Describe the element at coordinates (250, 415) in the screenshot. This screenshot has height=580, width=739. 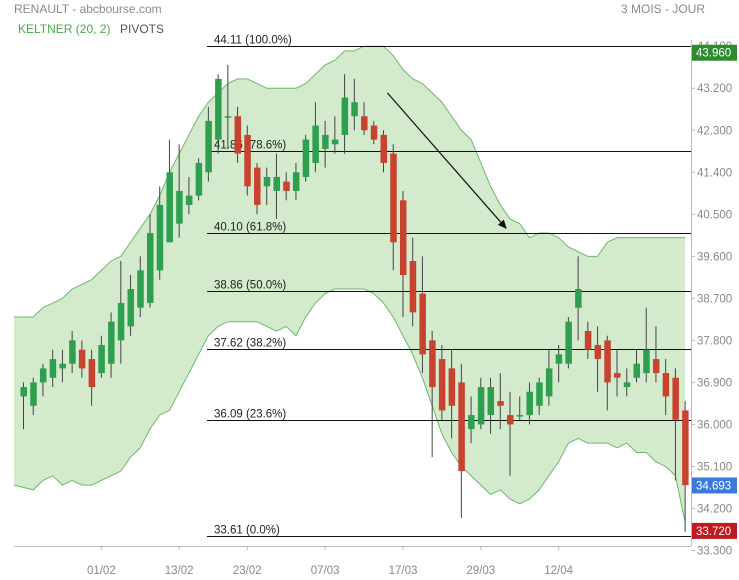
I see `fib-label: 36.09 (23.6%)` at that location.